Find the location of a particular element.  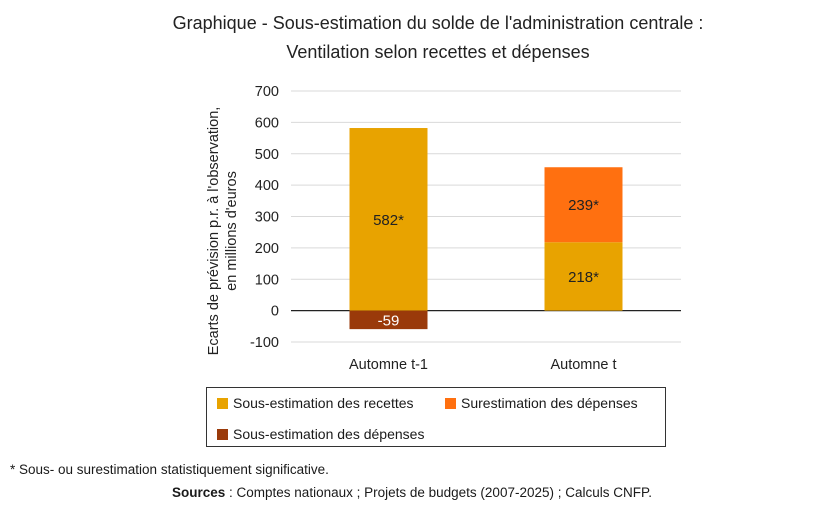

y-tick-label: 100 is located at coordinates (267, 280).